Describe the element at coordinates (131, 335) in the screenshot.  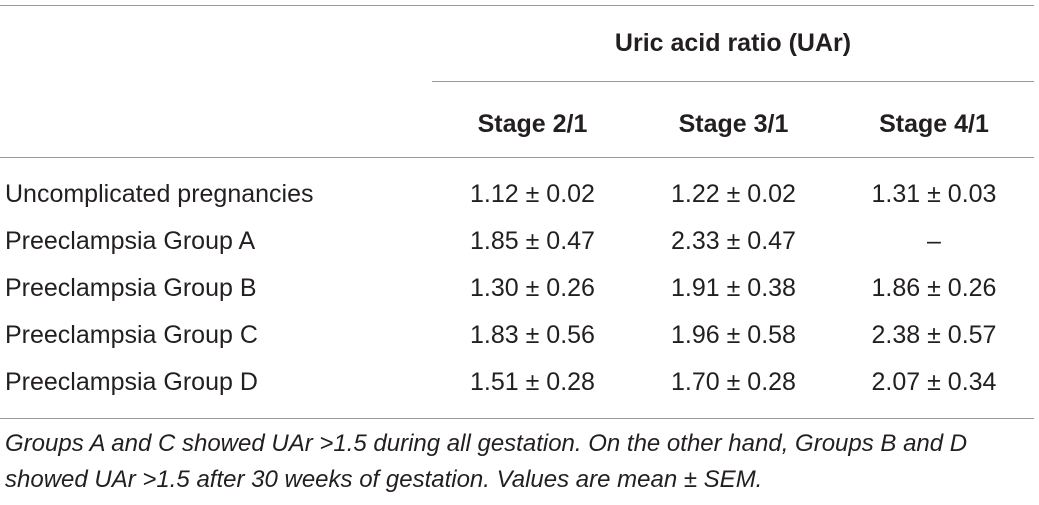
I see `row-label: Preeclampsia Group C` at that location.